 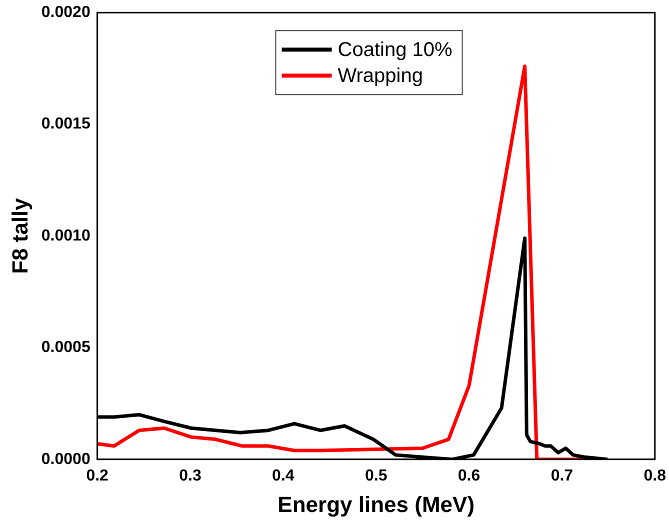 What do you see at coordinates (395, 50) in the screenshot?
I see `legend-label: Coating 10%` at bounding box center [395, 50].